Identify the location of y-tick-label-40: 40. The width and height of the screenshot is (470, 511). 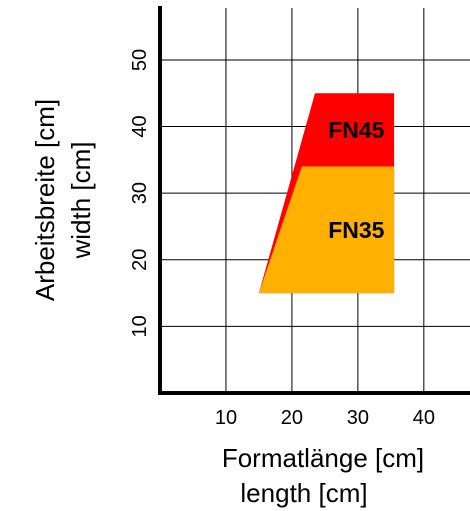
(140, 126).